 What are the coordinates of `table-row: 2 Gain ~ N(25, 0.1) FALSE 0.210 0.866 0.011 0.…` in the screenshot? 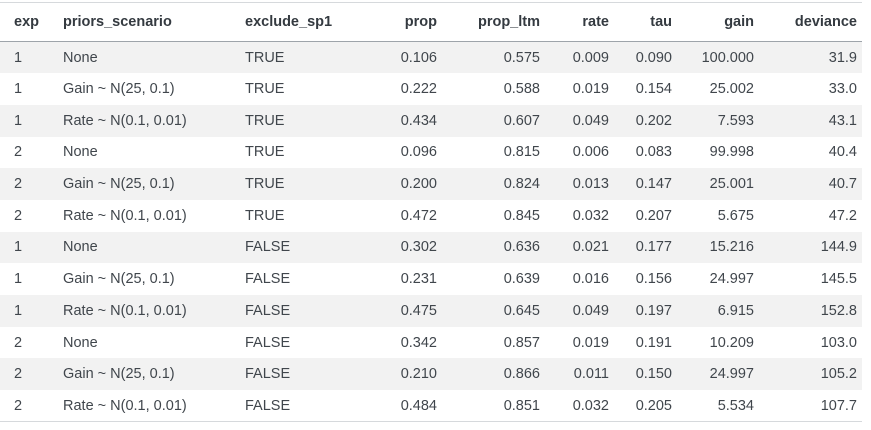 It's located at (431, 374).